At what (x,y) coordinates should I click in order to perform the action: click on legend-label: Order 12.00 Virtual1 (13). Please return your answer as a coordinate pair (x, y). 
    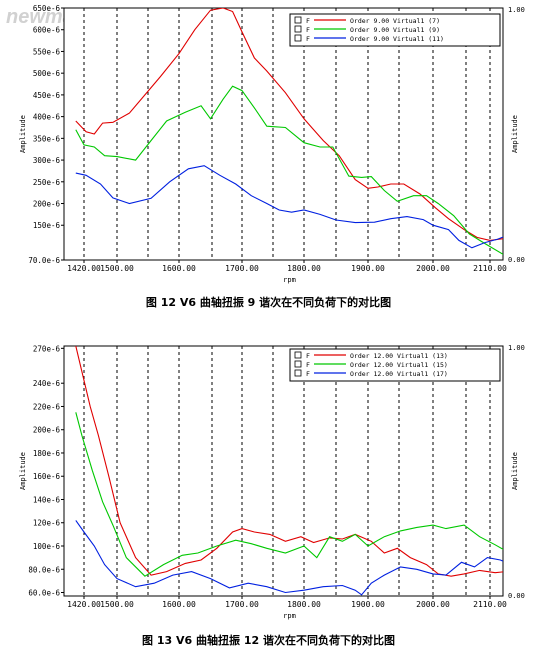
    Looking at the image, I should click on (399, 356).